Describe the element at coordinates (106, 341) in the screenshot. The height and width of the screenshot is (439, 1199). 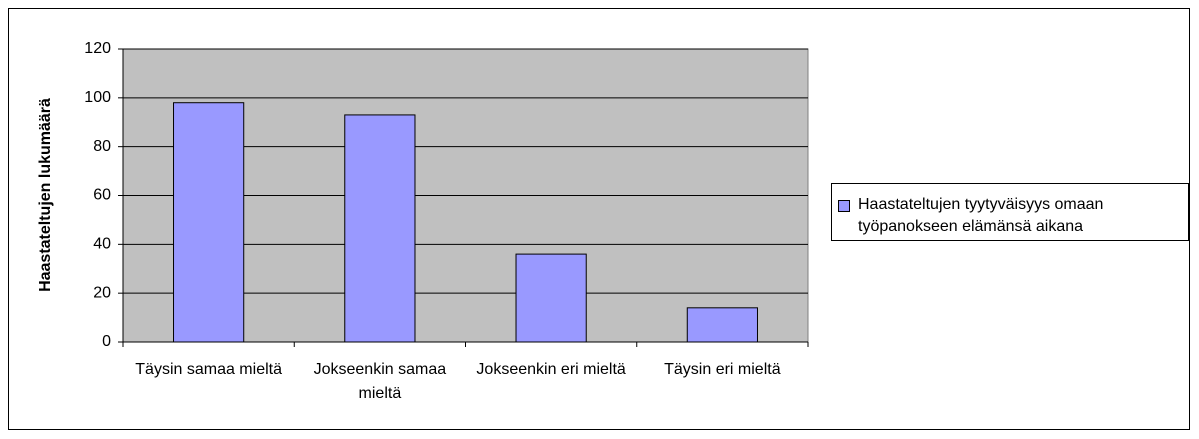
I see `y-tick-label: 0` at that location.